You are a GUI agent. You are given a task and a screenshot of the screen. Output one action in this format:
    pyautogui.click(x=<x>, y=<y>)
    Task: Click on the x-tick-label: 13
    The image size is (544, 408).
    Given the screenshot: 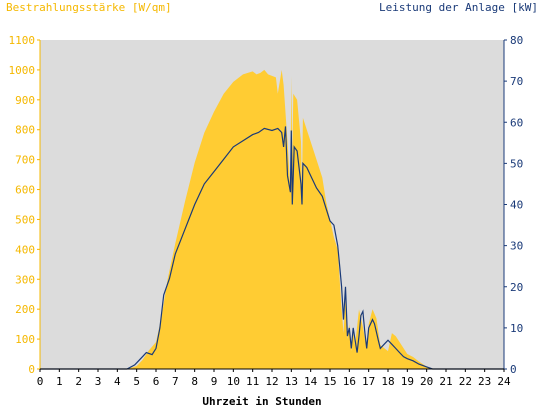 What is the action you would take?
    pyautogui.click(x=291, y=381)
    